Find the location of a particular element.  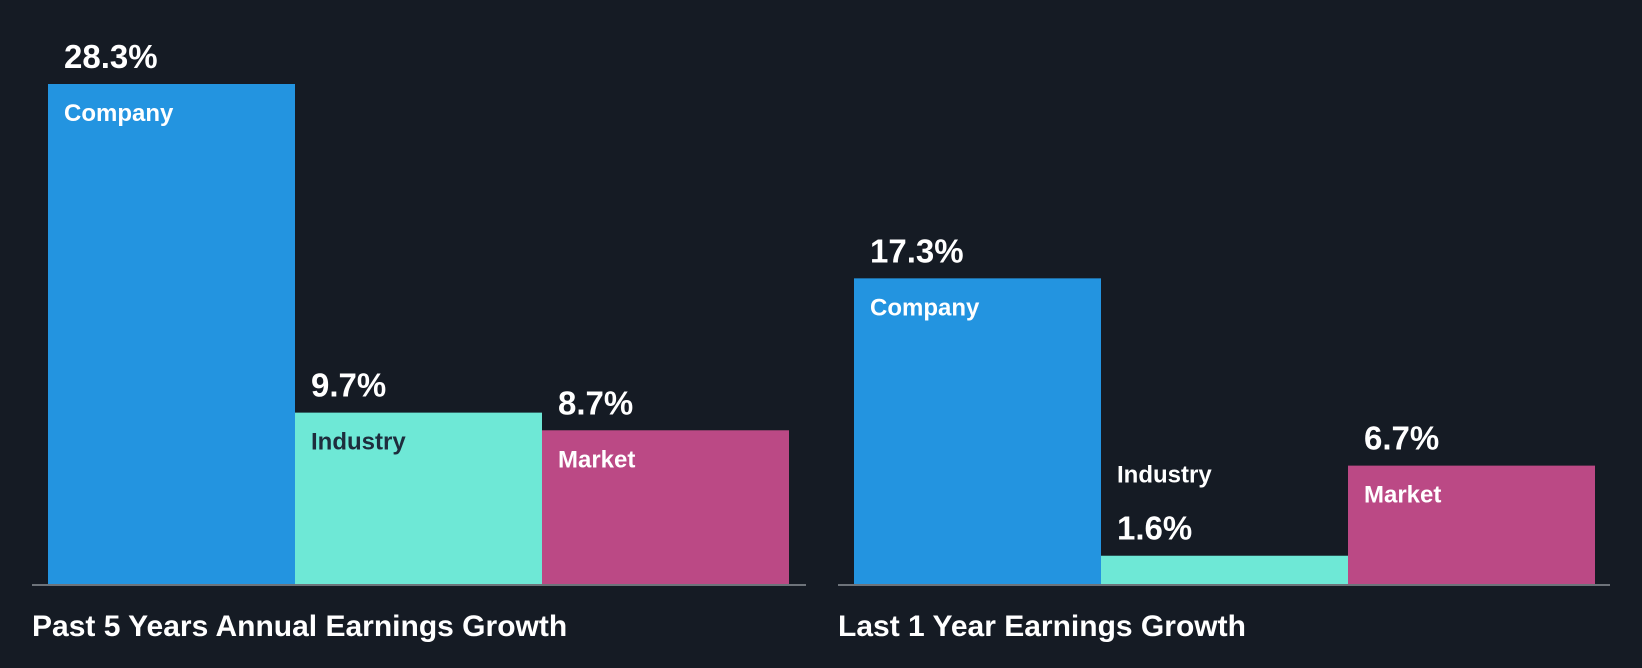

value-label-industry: 9.7% is located at coordinates (348, 385).